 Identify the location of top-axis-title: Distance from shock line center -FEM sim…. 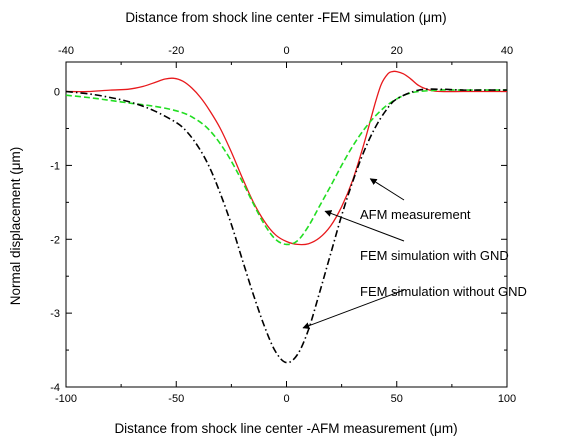
(285, 17).